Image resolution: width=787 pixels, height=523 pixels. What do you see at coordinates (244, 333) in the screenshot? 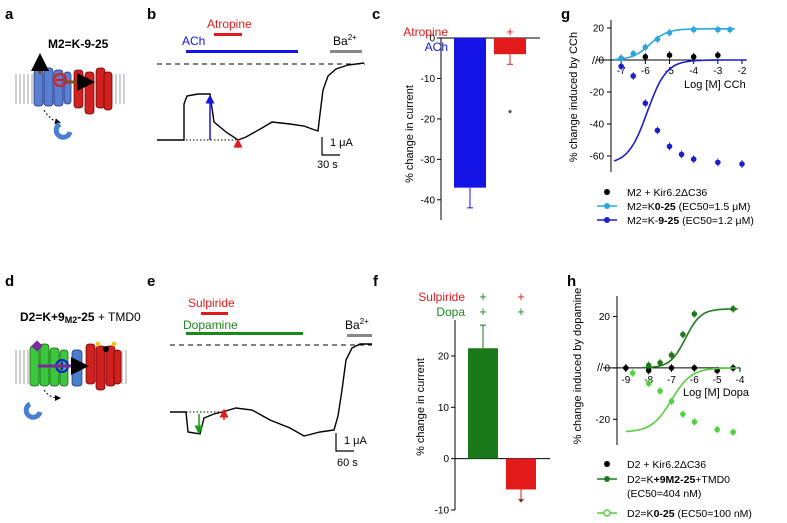
I see `panel-e-dopamine-bar` at bounding box center [244, 333].